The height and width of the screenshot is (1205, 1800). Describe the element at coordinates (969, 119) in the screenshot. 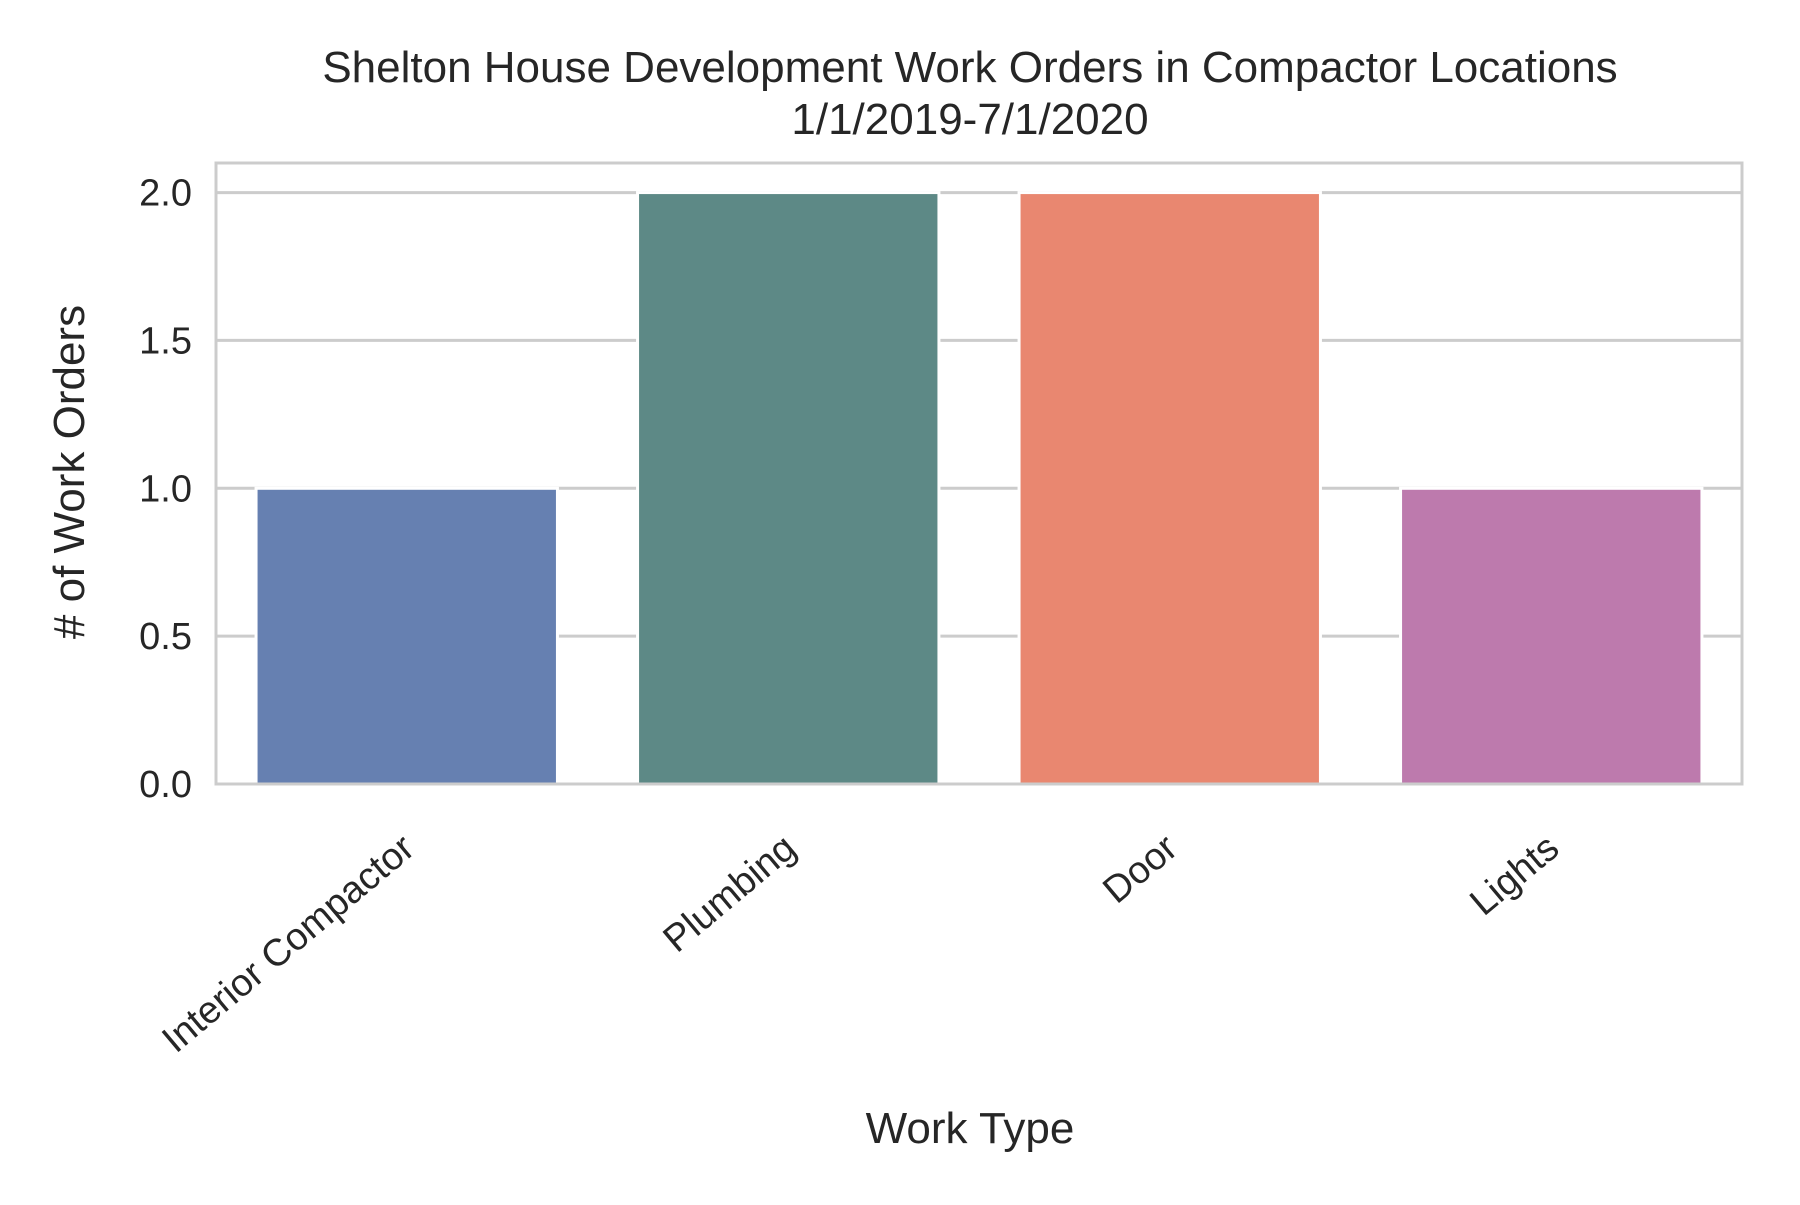

I see `chart-subtitle: 1/1/2019-7/1/2020` at that location.